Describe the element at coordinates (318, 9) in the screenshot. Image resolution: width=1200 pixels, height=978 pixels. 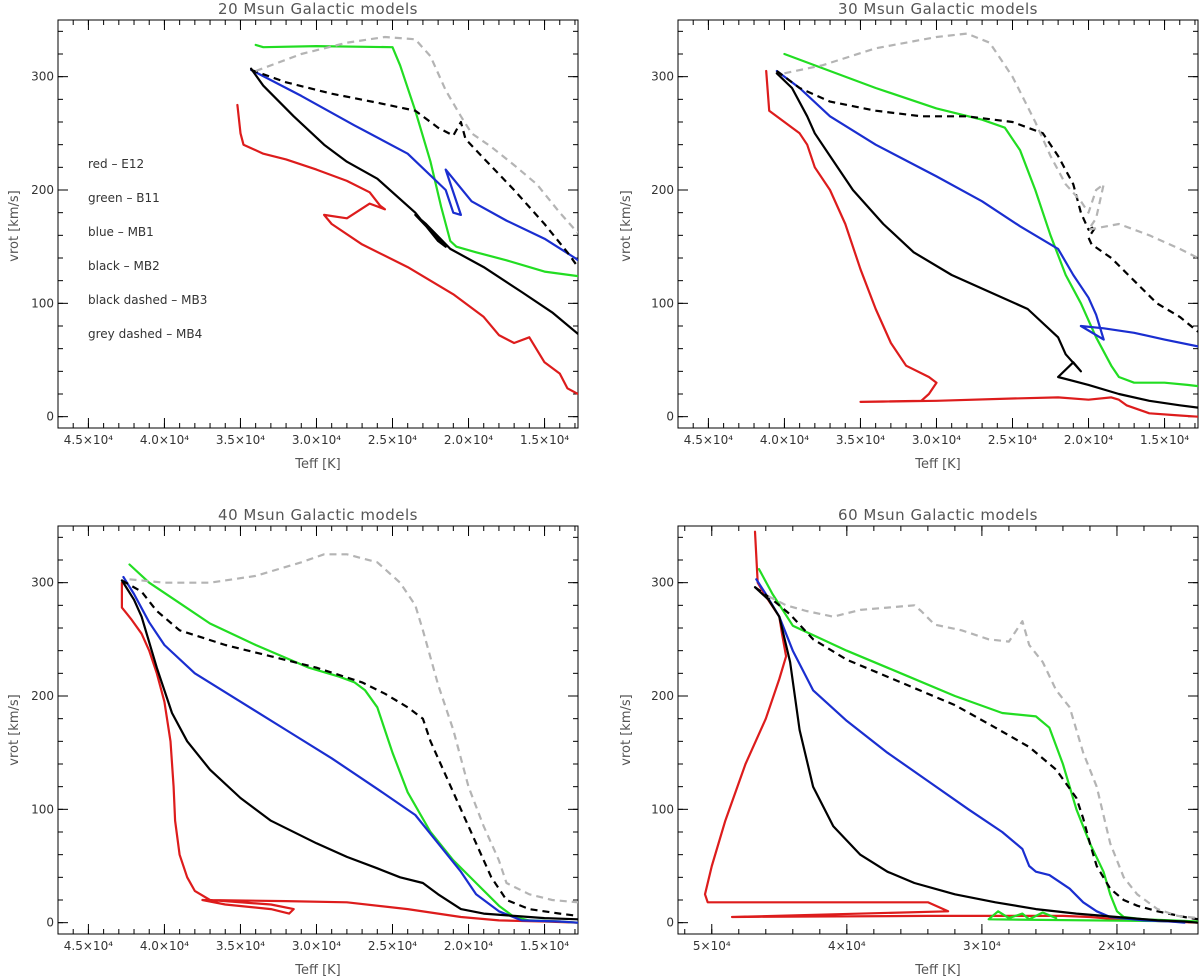
I see `panel-title: 20 Msun Galactic models` at that location.